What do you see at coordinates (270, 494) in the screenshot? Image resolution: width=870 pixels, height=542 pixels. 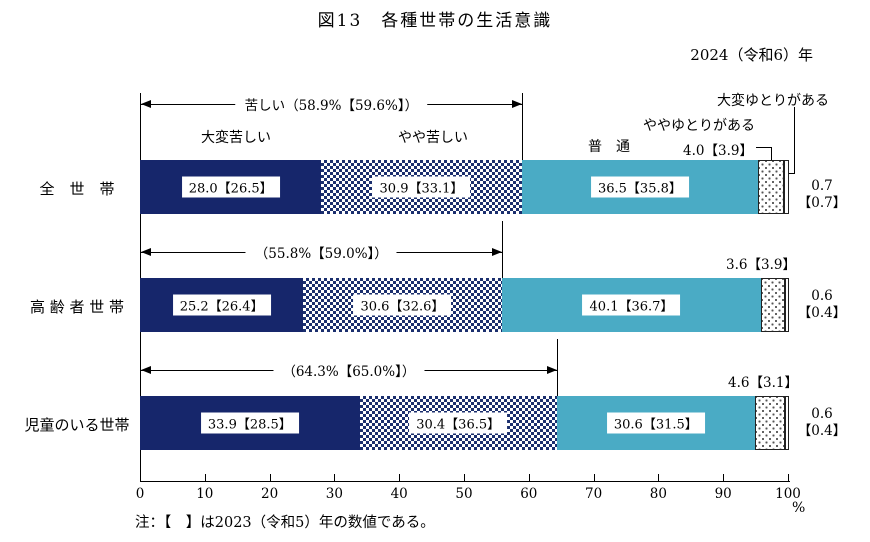 I see `tick-label: 20` at bounding box center [270, 494].